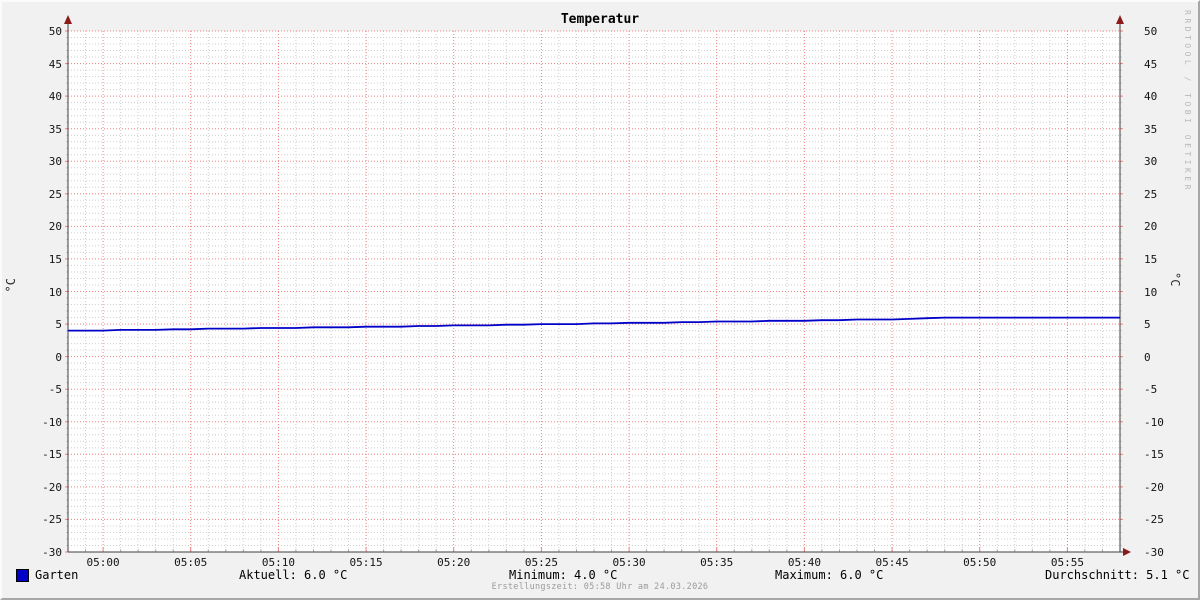 The width and height of the screenshot is (1200, 600). I want to click on y-tick-label-right: -5, so click(1151, 390).